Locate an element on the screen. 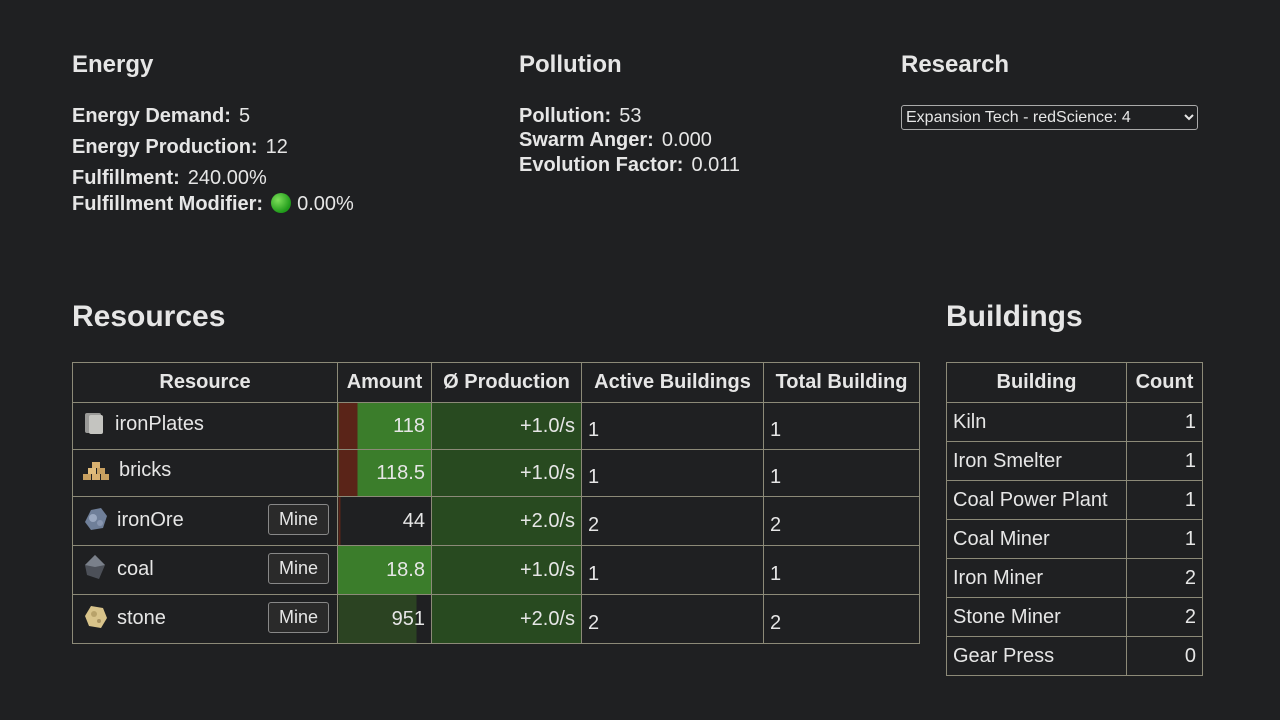  resource-cell: bricks is located at coordinates (205, 473).